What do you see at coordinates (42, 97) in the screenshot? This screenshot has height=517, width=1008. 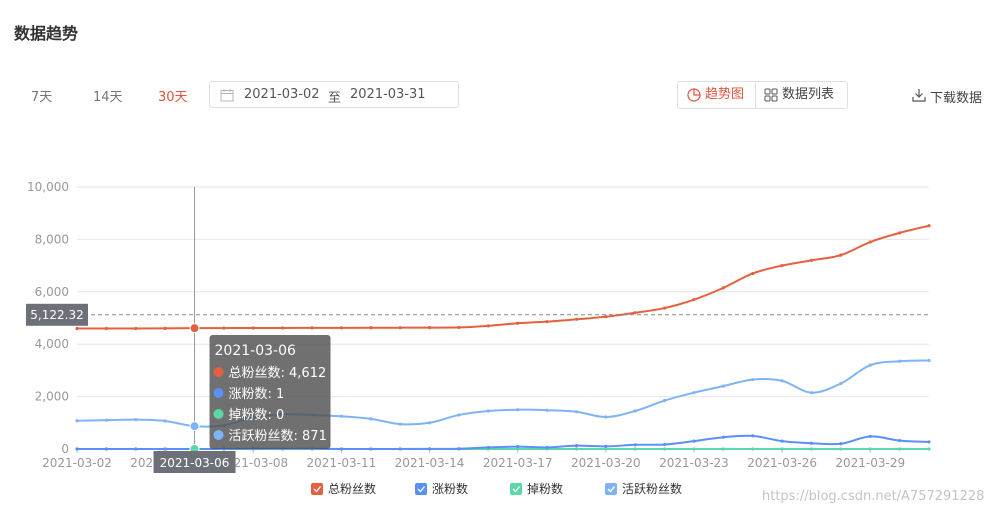 I see `range-7-days-button: 7天` at bounding box center [42, 97].